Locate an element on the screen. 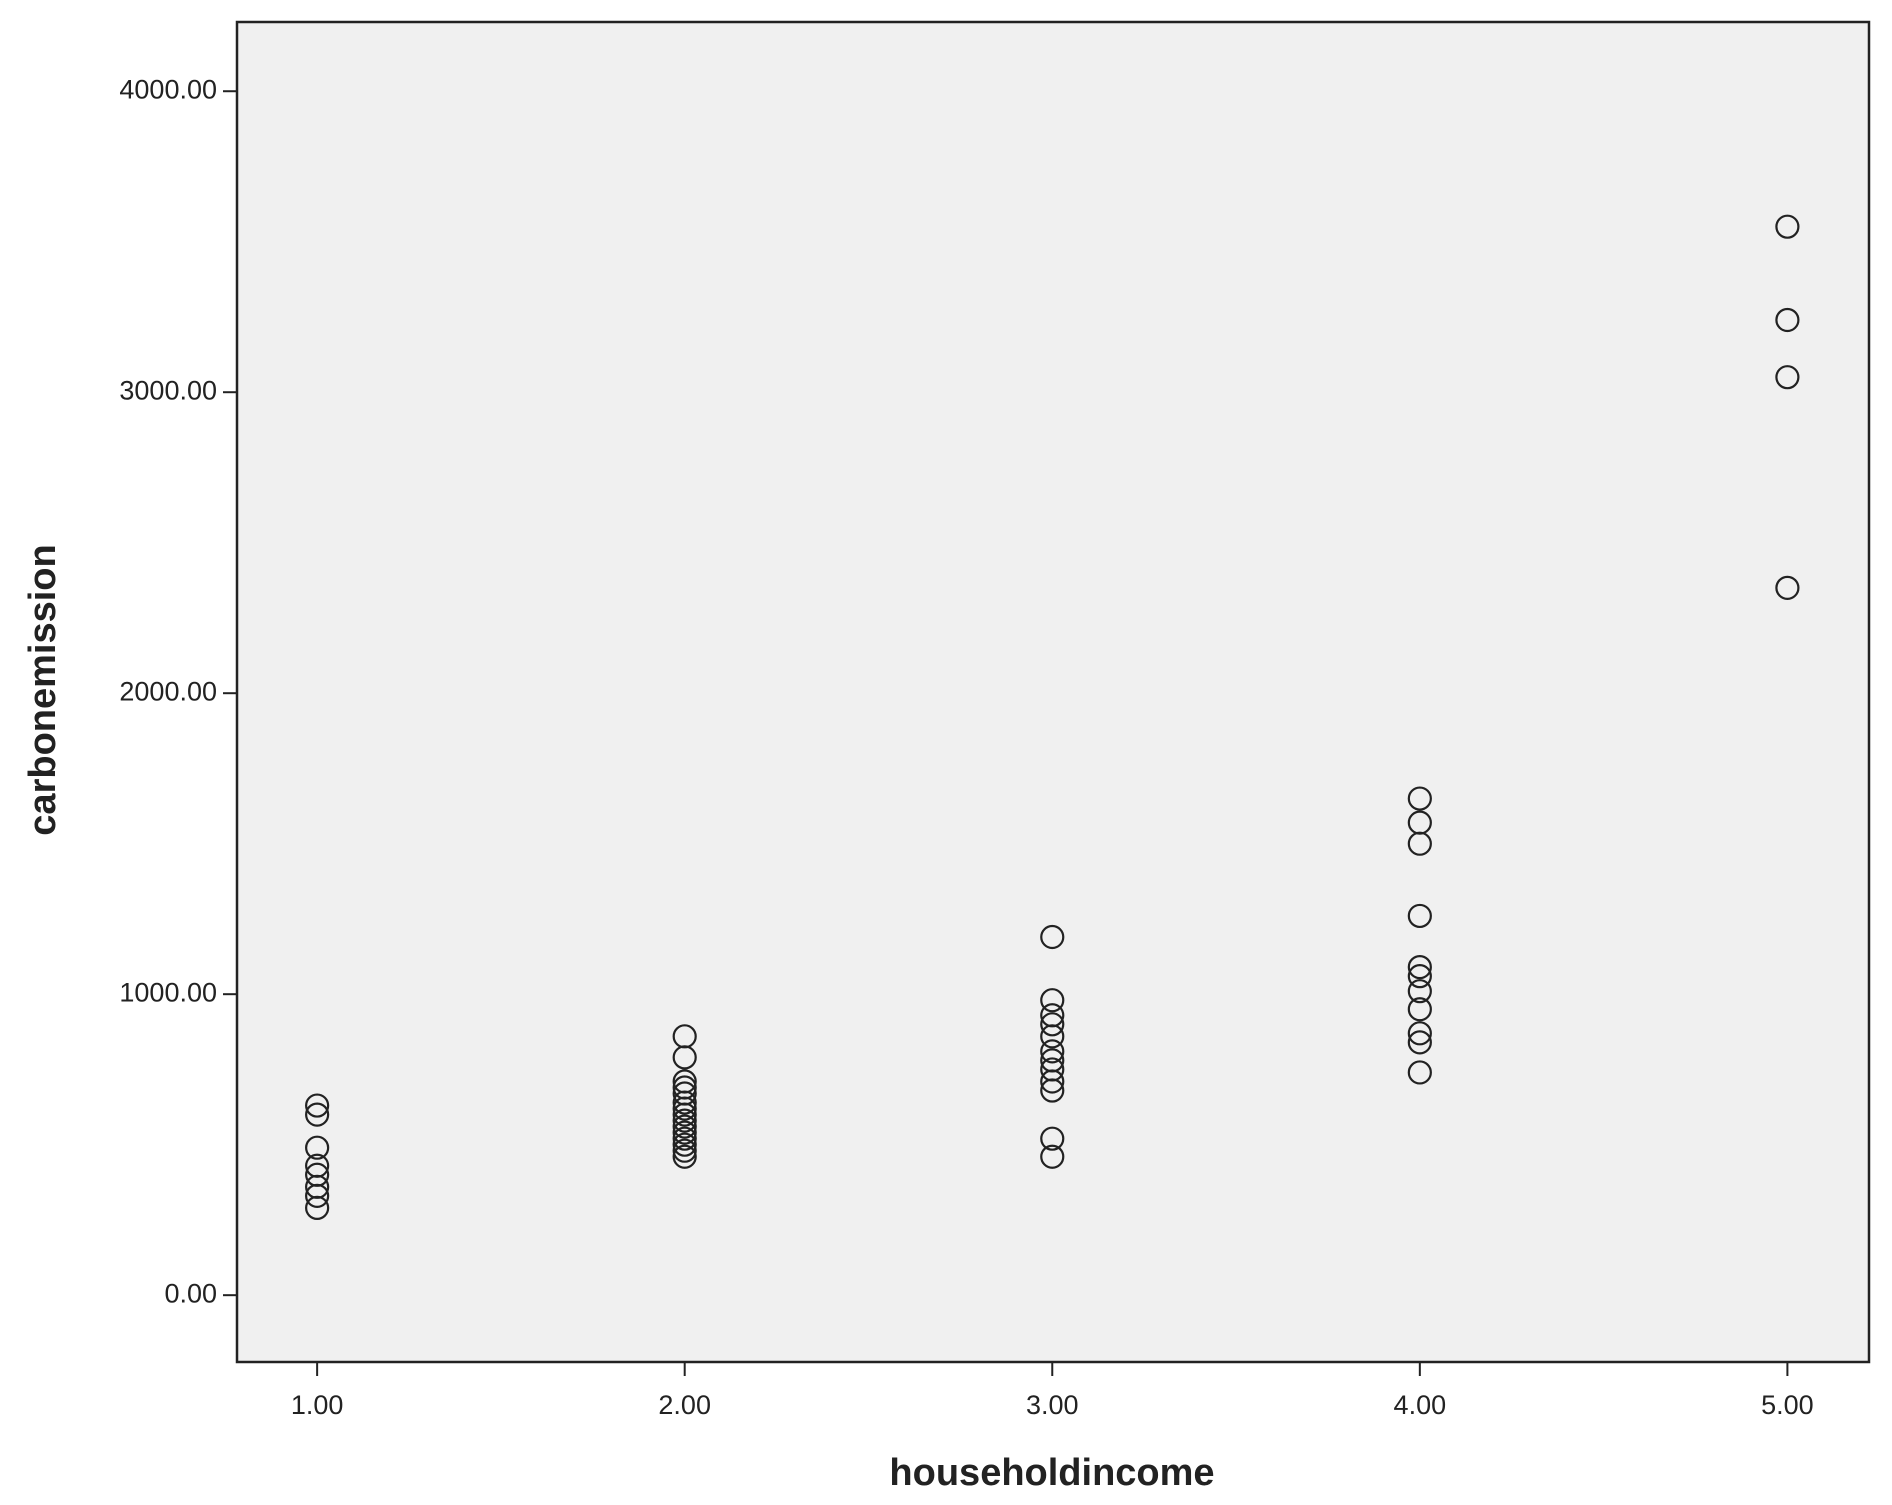 Image resolution: width=1892 pixels, height=1505 pixels. x-tick-label: 2.00 is located at coordinates (684, 1405).